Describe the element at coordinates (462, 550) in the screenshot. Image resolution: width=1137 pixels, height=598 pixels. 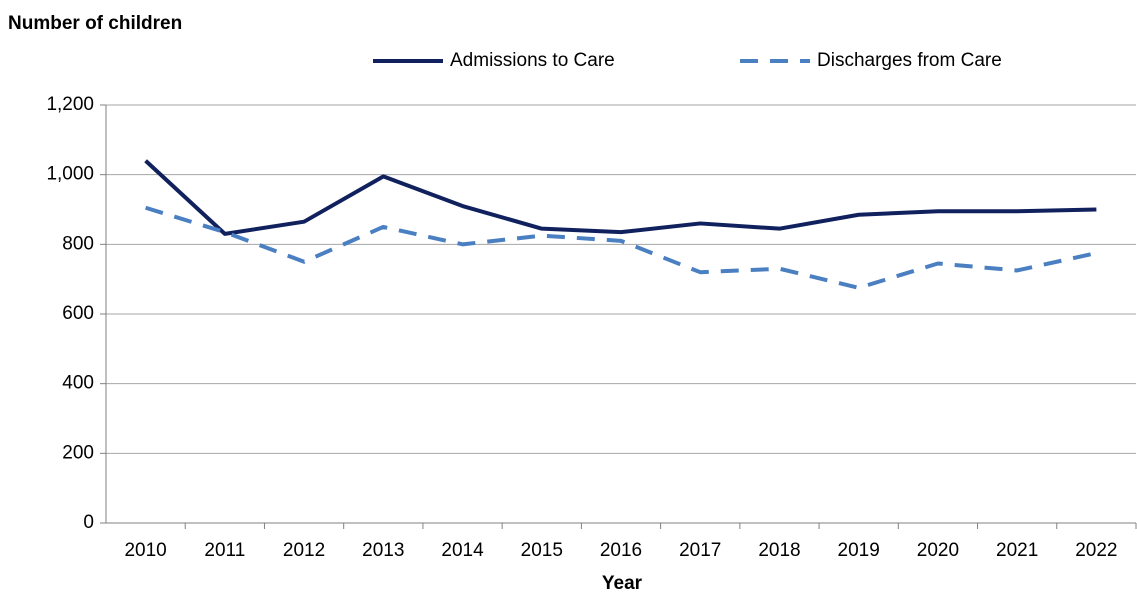
I see `x-tick-label: 2014` at that location.